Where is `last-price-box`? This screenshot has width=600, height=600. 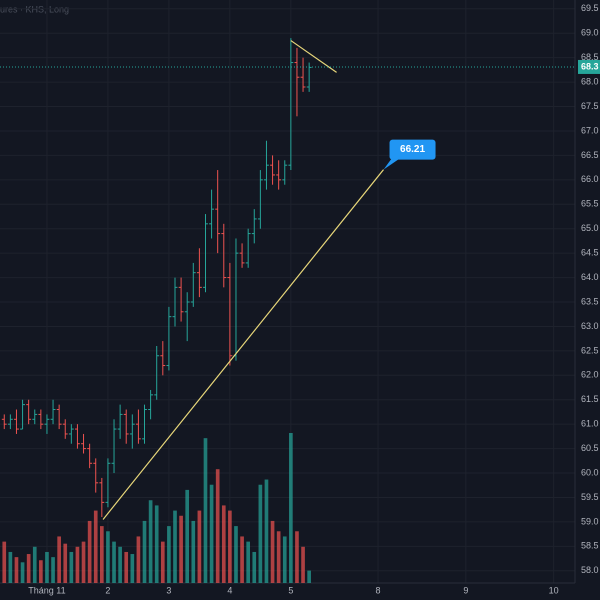 last-price-box is located at coordinates (589, 66).